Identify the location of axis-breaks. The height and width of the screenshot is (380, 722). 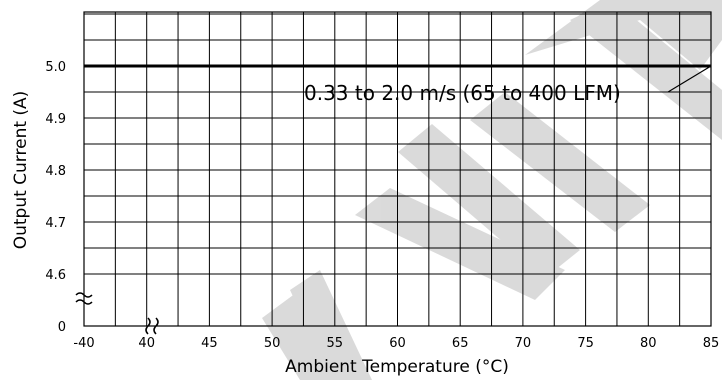
(117, 313).